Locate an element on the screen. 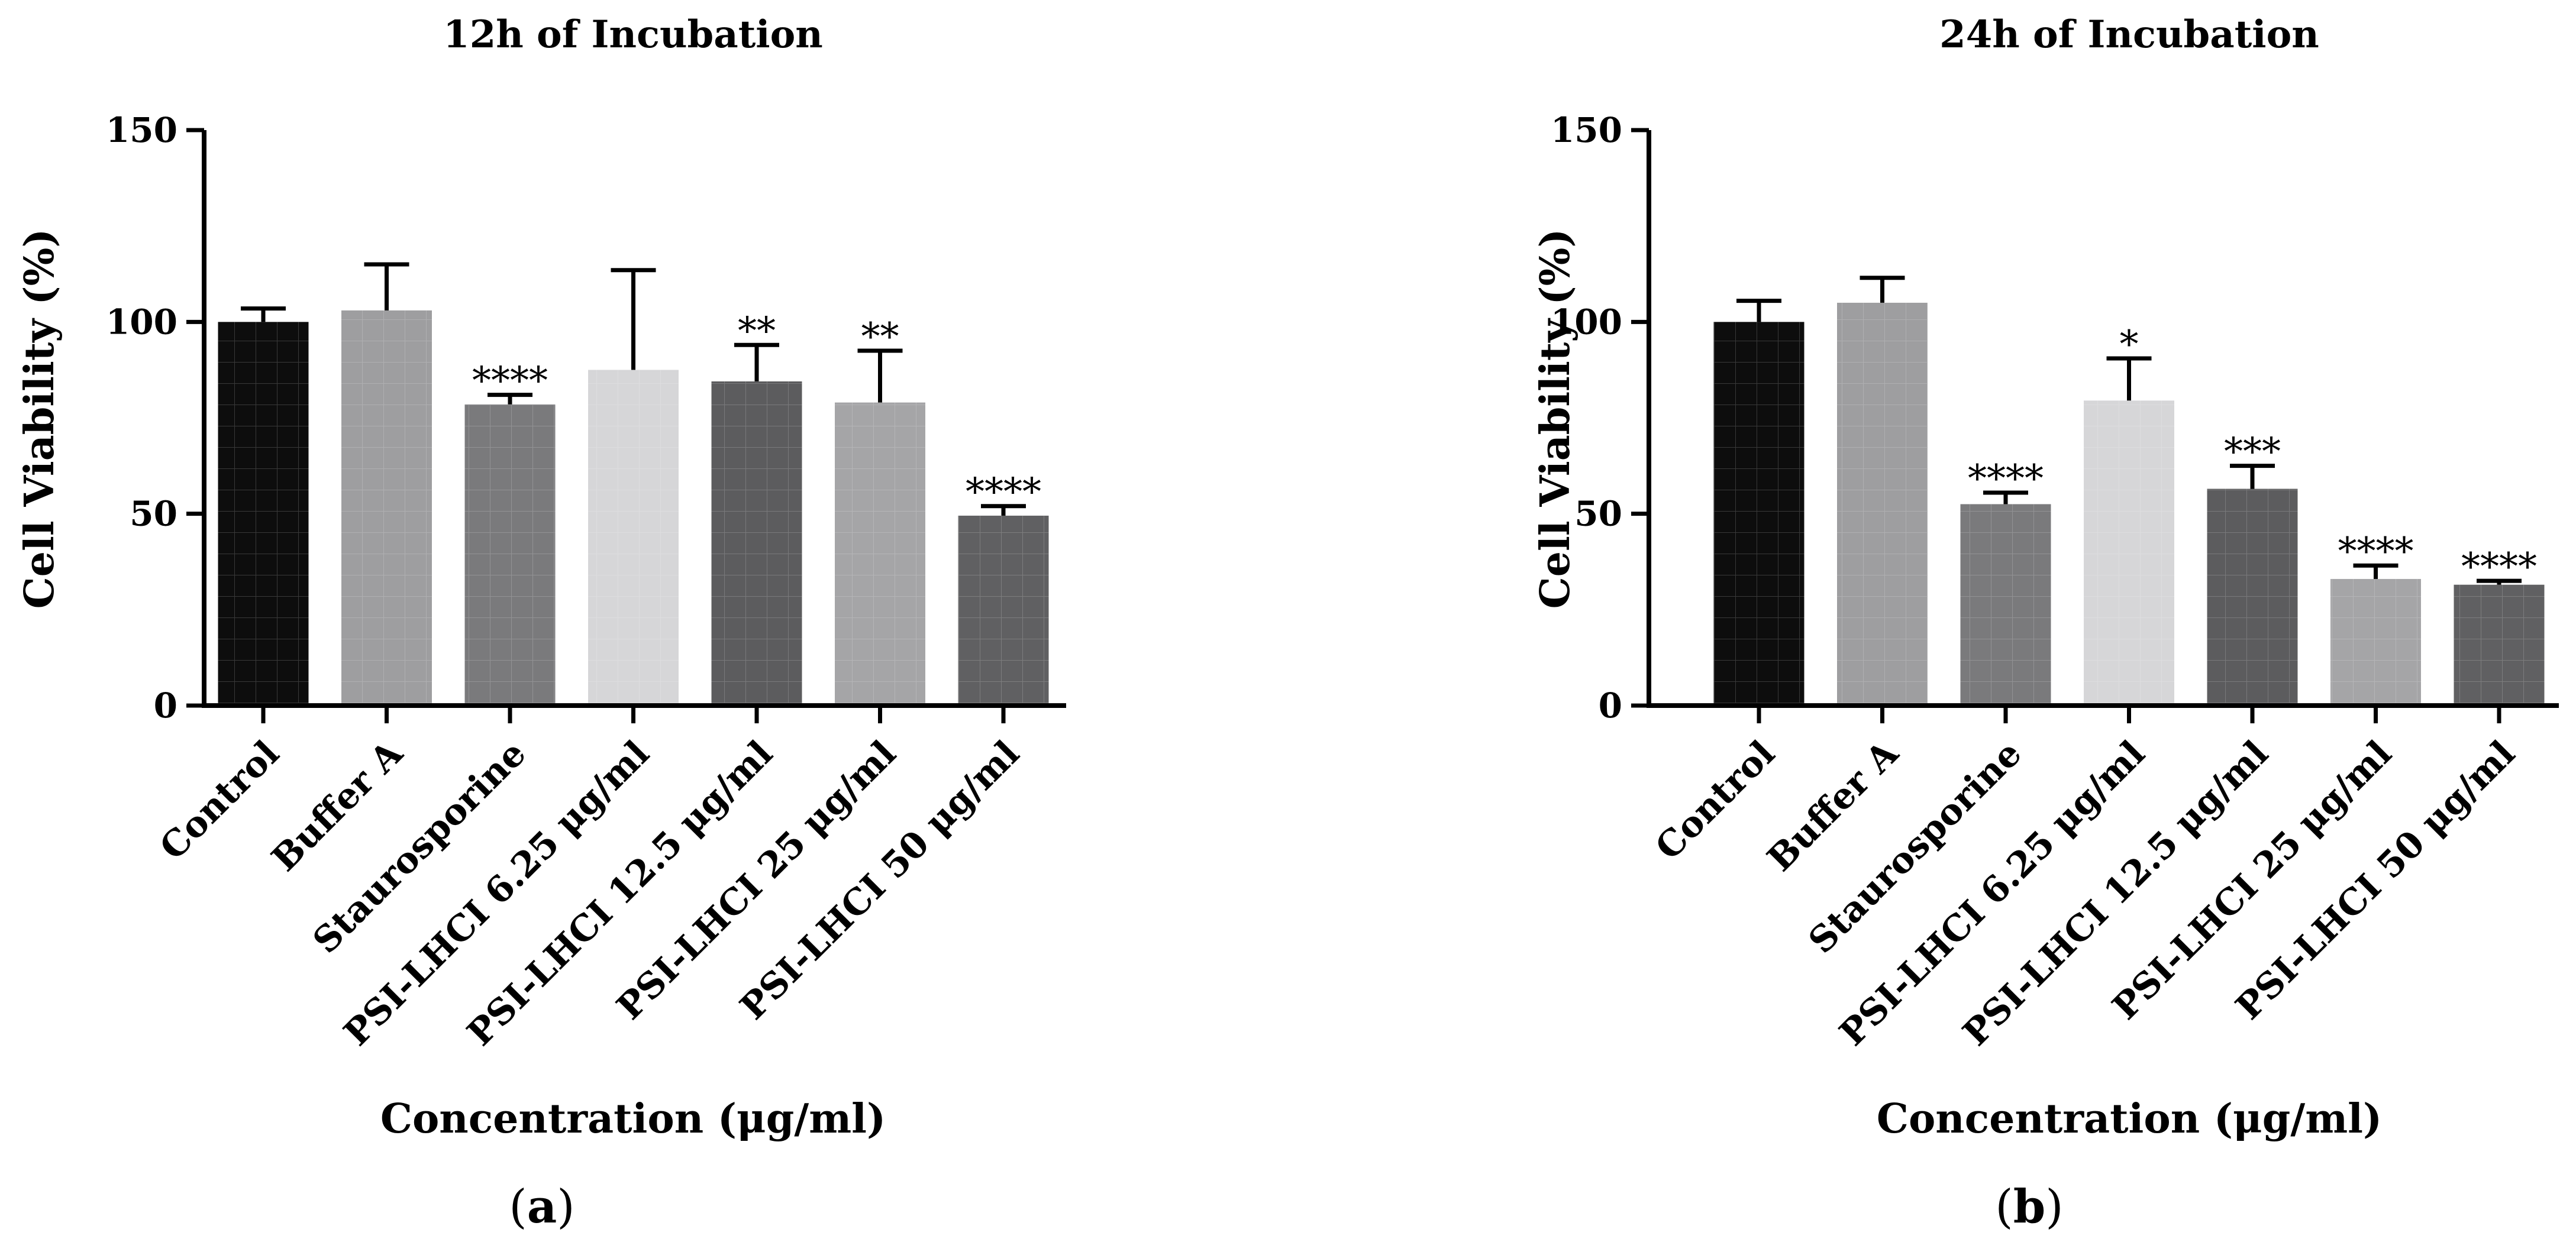 Image resolution: width=2576 pixels, height=1255 pixels. panel-b-caption-letter: b is located at coordinates (2029, 1207).